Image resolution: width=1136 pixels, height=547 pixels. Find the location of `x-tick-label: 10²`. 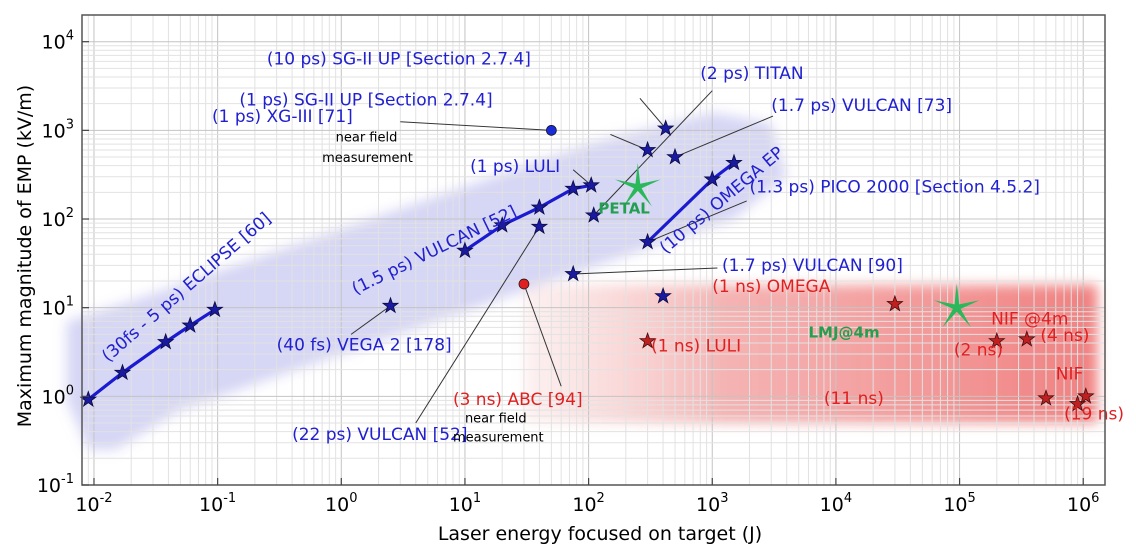

x-tick-label: 10² is located at coordinates (588, 503).